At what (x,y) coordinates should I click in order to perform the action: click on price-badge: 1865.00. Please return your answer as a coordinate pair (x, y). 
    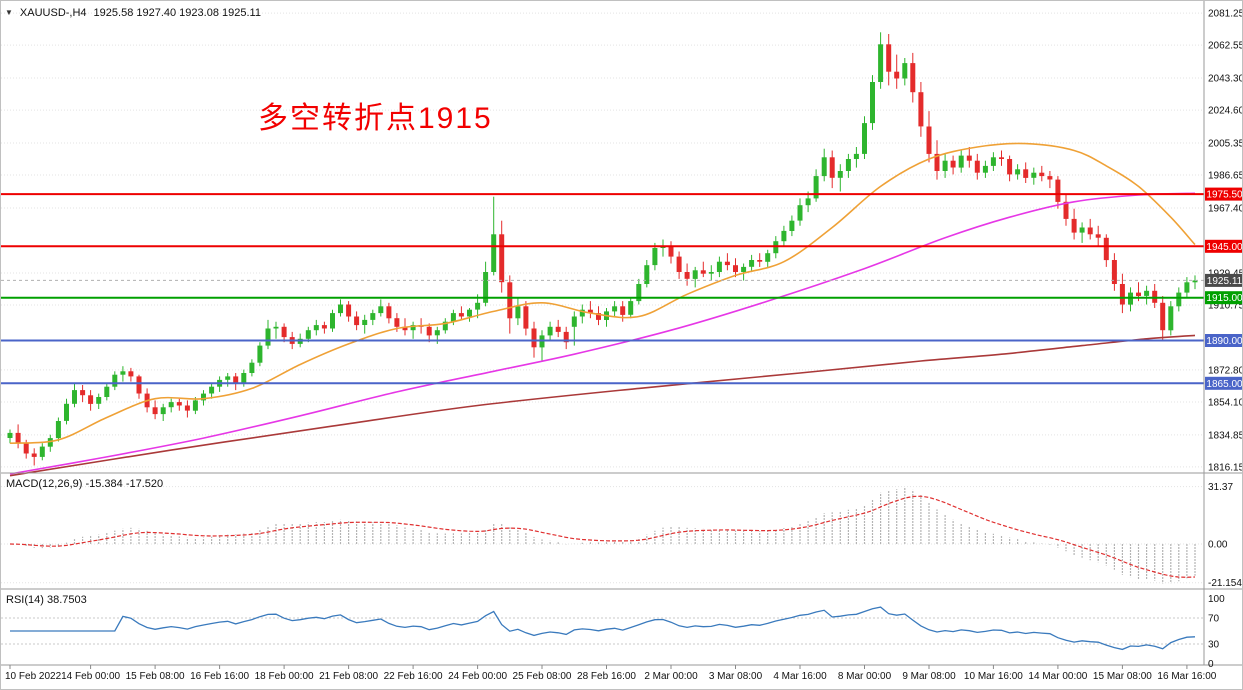
    Looking at the image, I should click on (1223, 383).